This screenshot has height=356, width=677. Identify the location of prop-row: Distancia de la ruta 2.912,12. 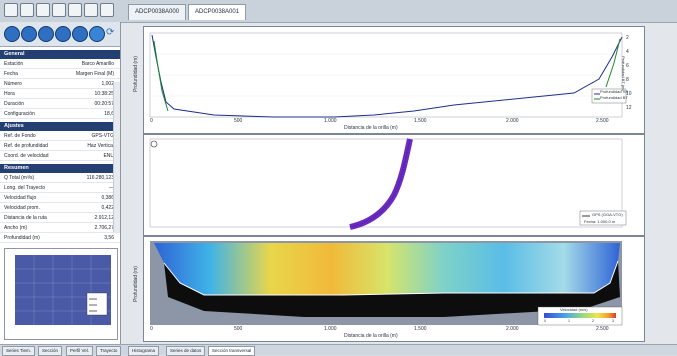
(60, 218).